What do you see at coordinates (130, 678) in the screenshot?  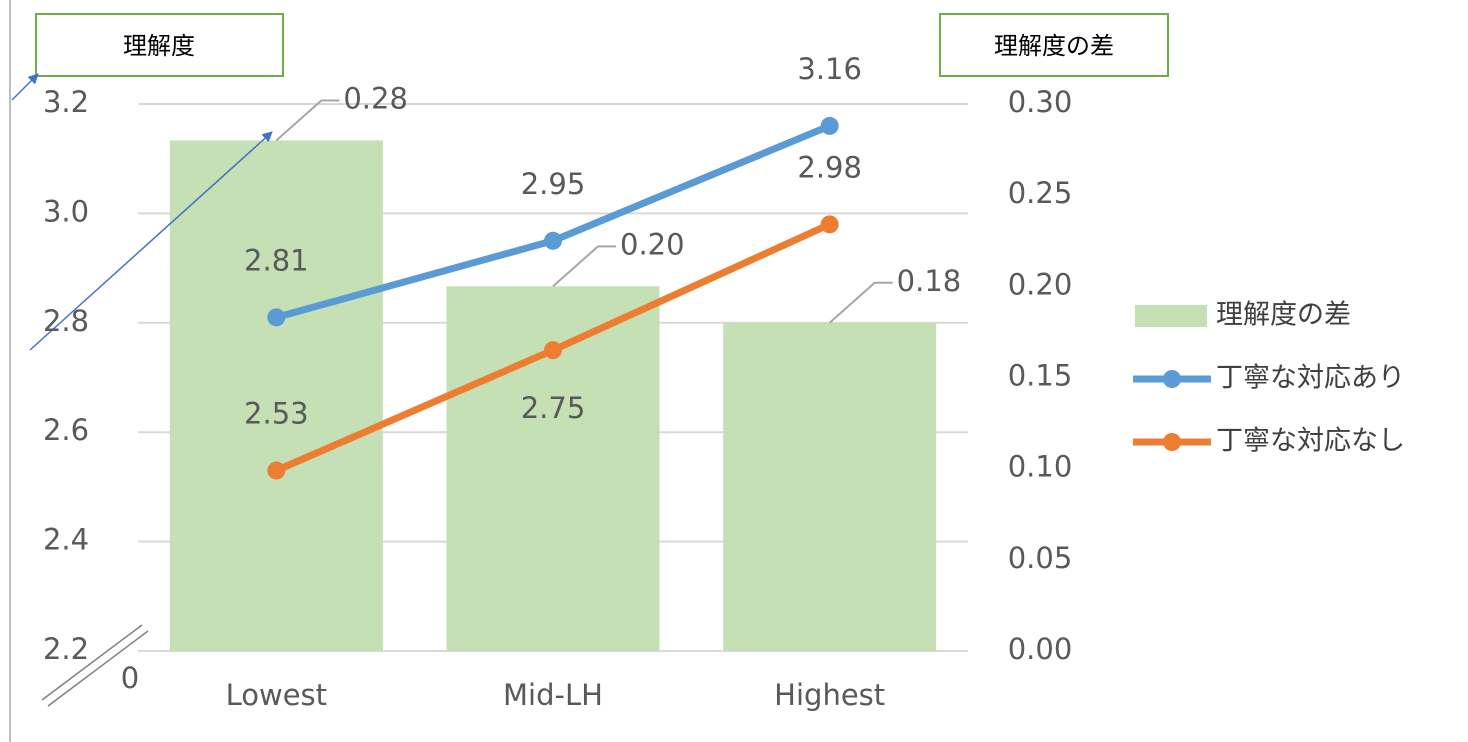 I see `annotation: 0` at bounding box center [130, 678].